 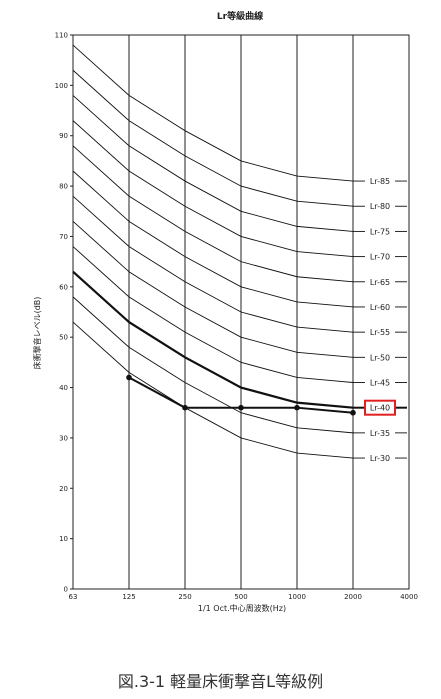 What do you see at coordinates (63, 539) in the screenshot?
I see `y-tick-label: 10` at bounding box center [63, 539].